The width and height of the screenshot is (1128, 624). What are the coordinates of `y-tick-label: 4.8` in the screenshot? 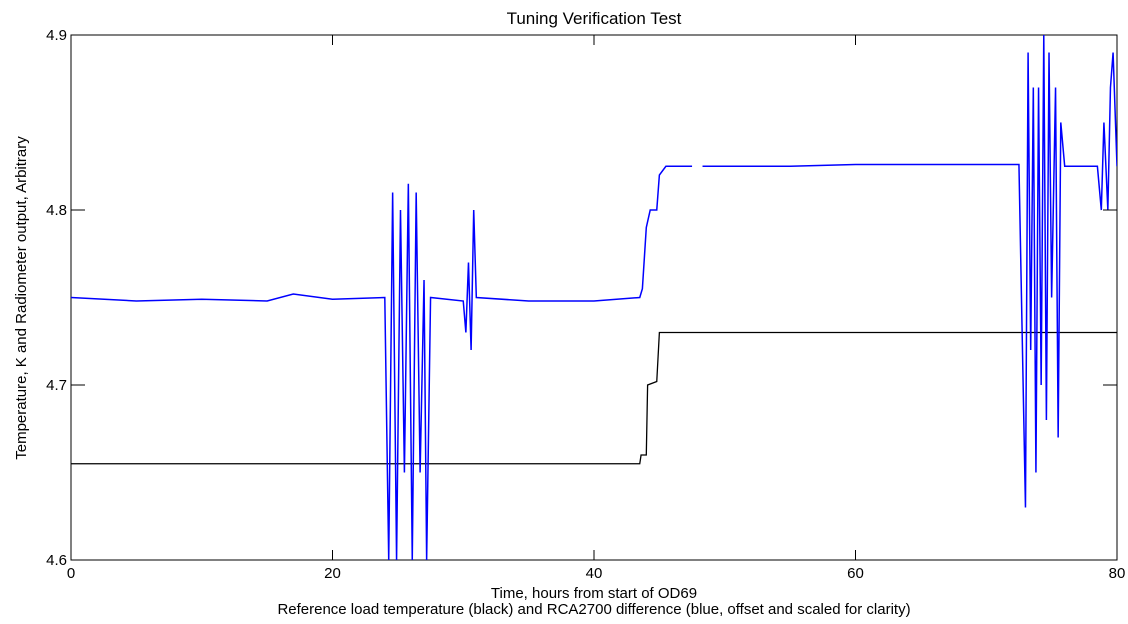 It's located at (56, 210).